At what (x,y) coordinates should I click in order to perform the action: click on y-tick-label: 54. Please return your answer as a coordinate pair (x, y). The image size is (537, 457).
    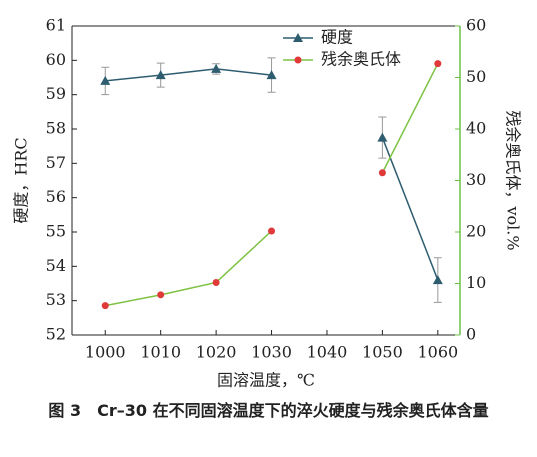
    Looking at the image, I should click on (56, 265).